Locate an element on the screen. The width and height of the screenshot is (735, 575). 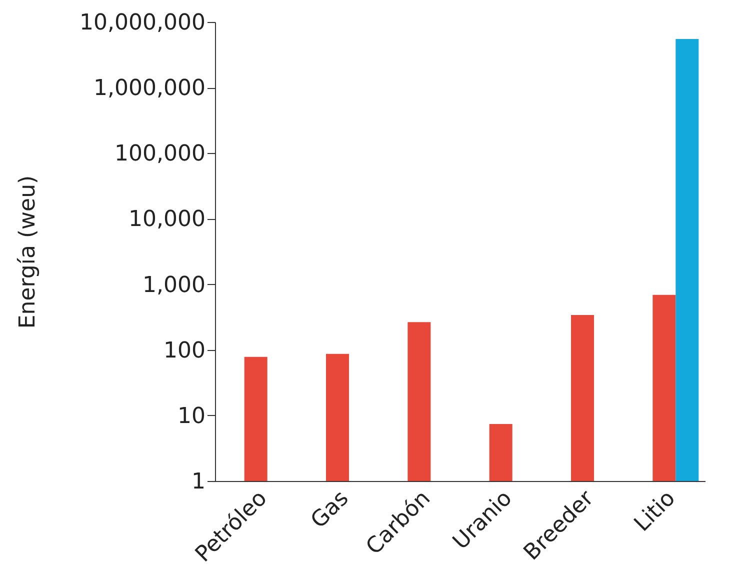
y-tick-label: 100 is located at coordinates (185, 351).